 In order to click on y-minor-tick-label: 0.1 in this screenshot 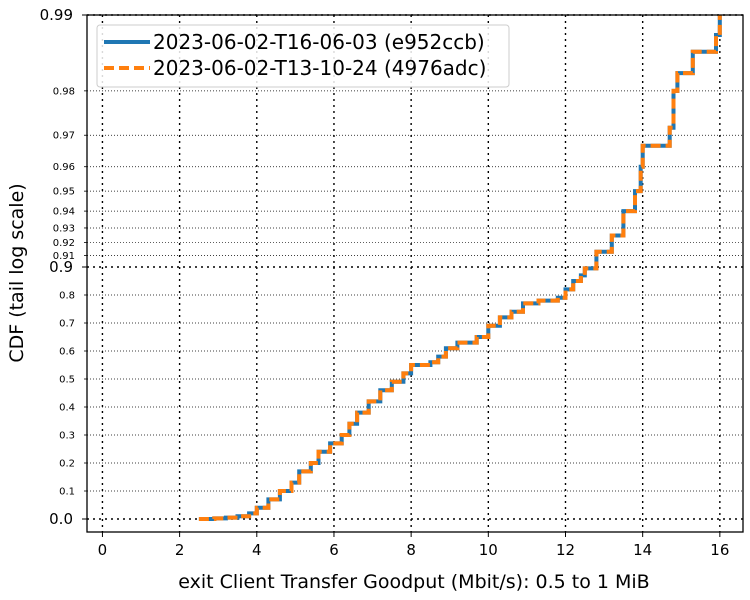, I will do `click(67, 492)`.